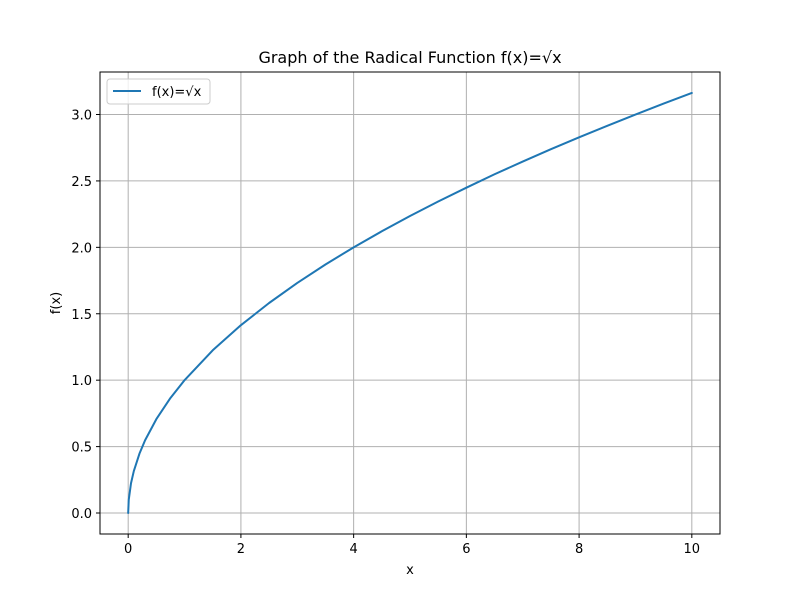 Image resolution: width=800 pixels, height=600 pixels. I want to click on y-tick-label: 3.0, so click(81, 116).